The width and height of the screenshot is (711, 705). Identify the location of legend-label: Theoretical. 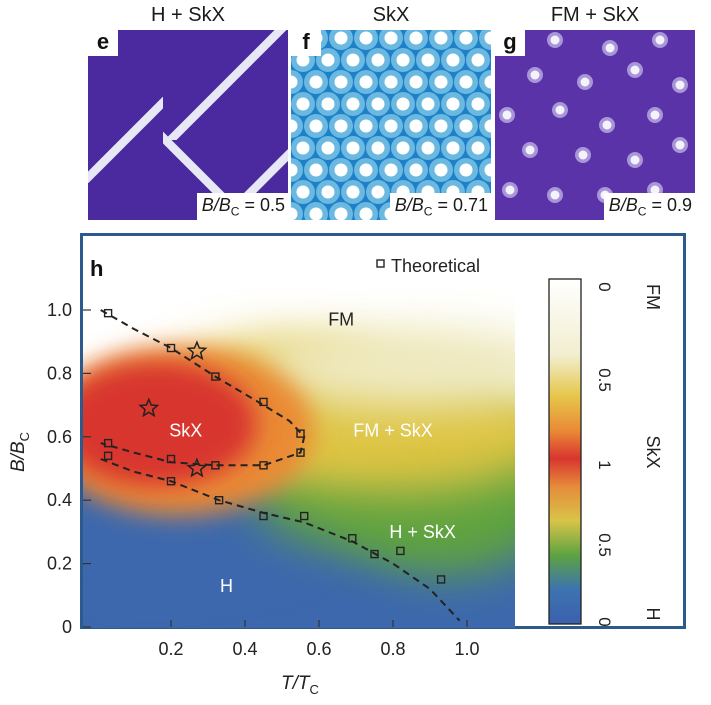
(435, 266).